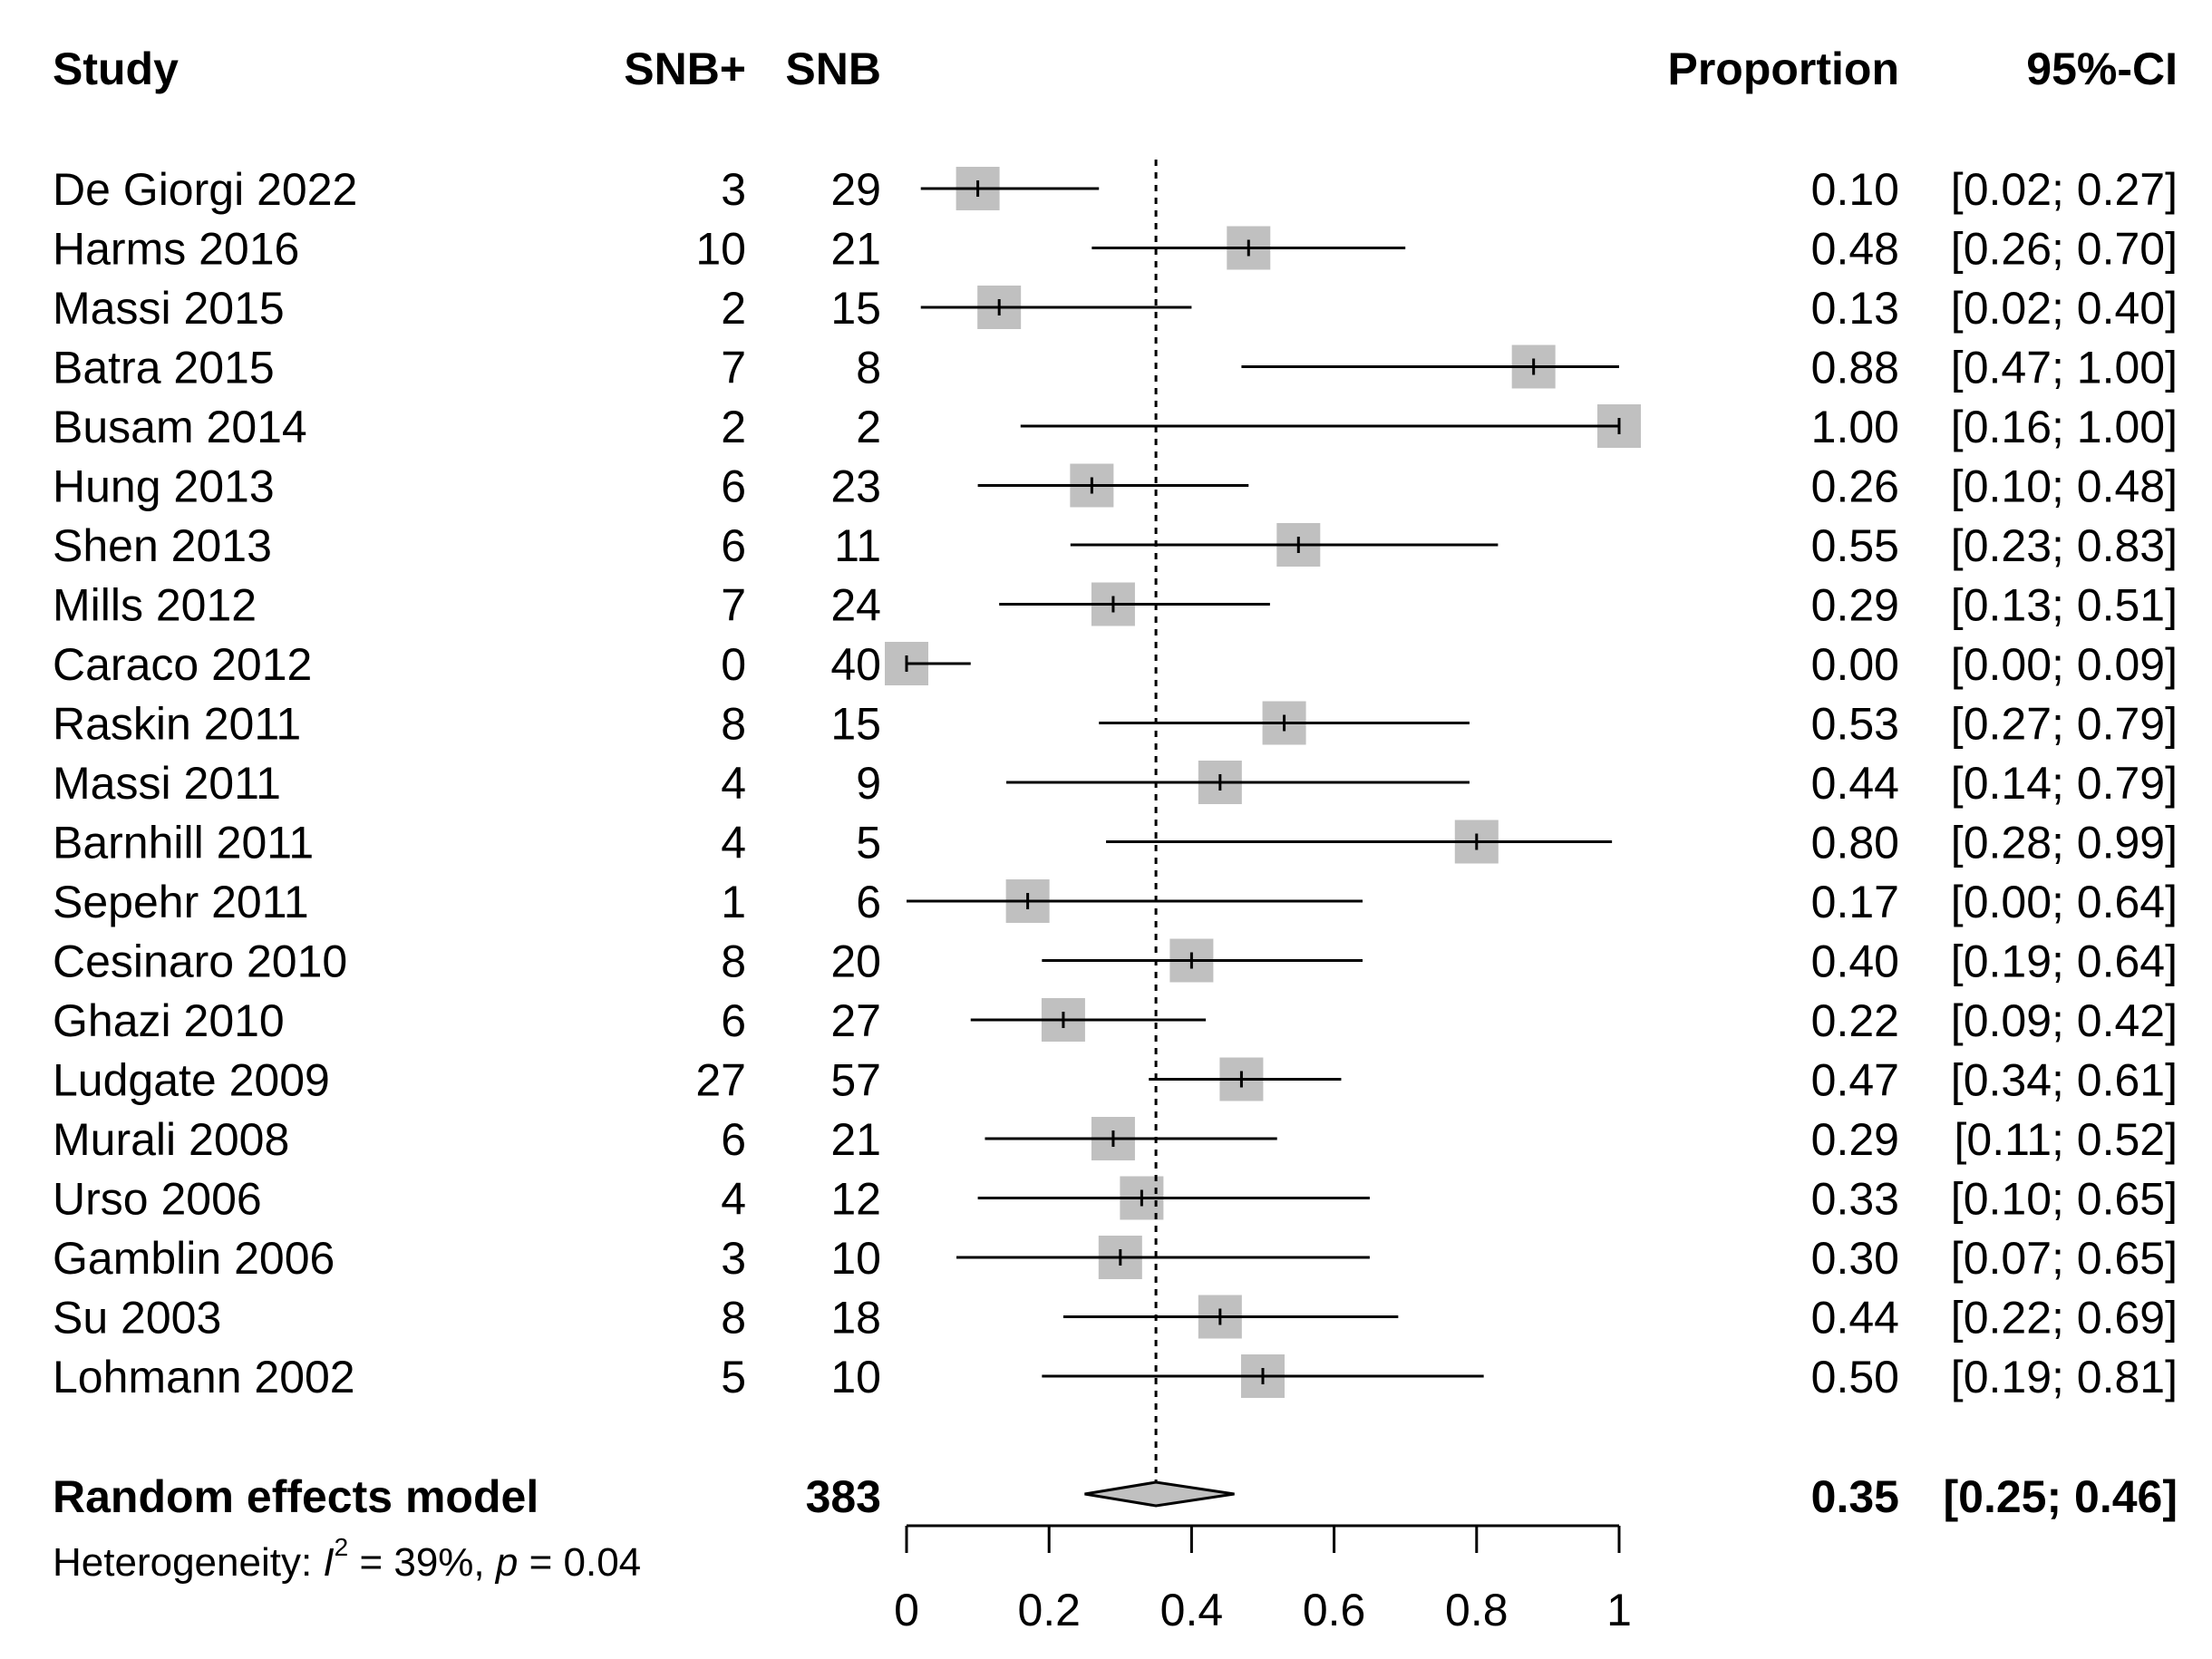 Image resolution: width=2212 pixels, height=1659 pixels. What do you see at coordinates (1115, 843) in the screenshot?
I see `study-row: Barnhill 2011 4 5 0.80 [0.28; 0.99]` at bounding box center [1115, 843].